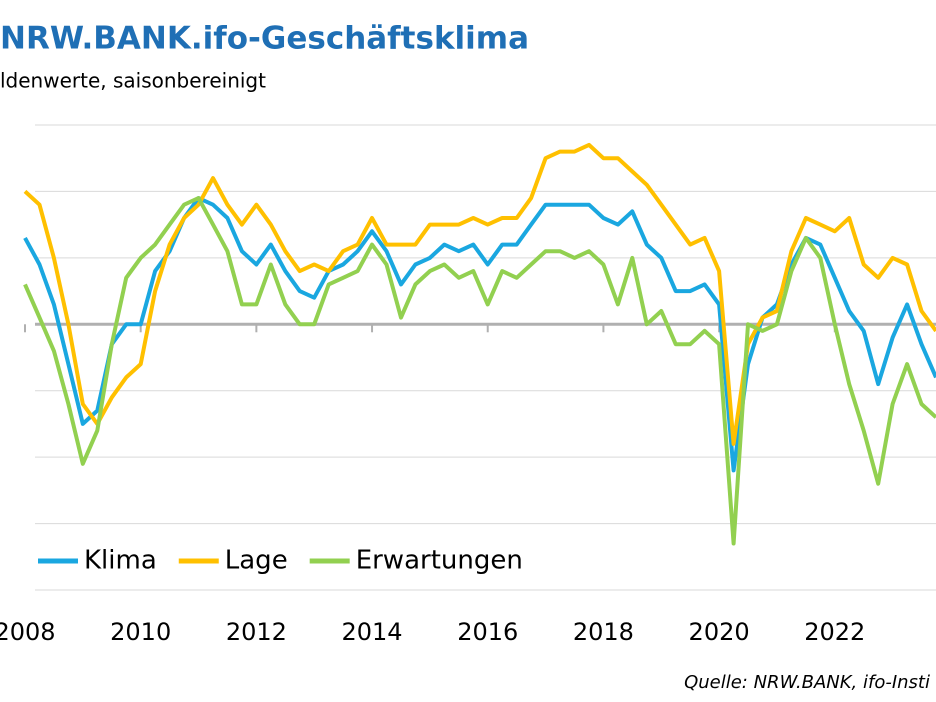 Image resolution: width=936 pixels, height=702 pixels. I want to click on chart-subtitle: ldenwerte, saisonbereinigt, so click(133, 81).